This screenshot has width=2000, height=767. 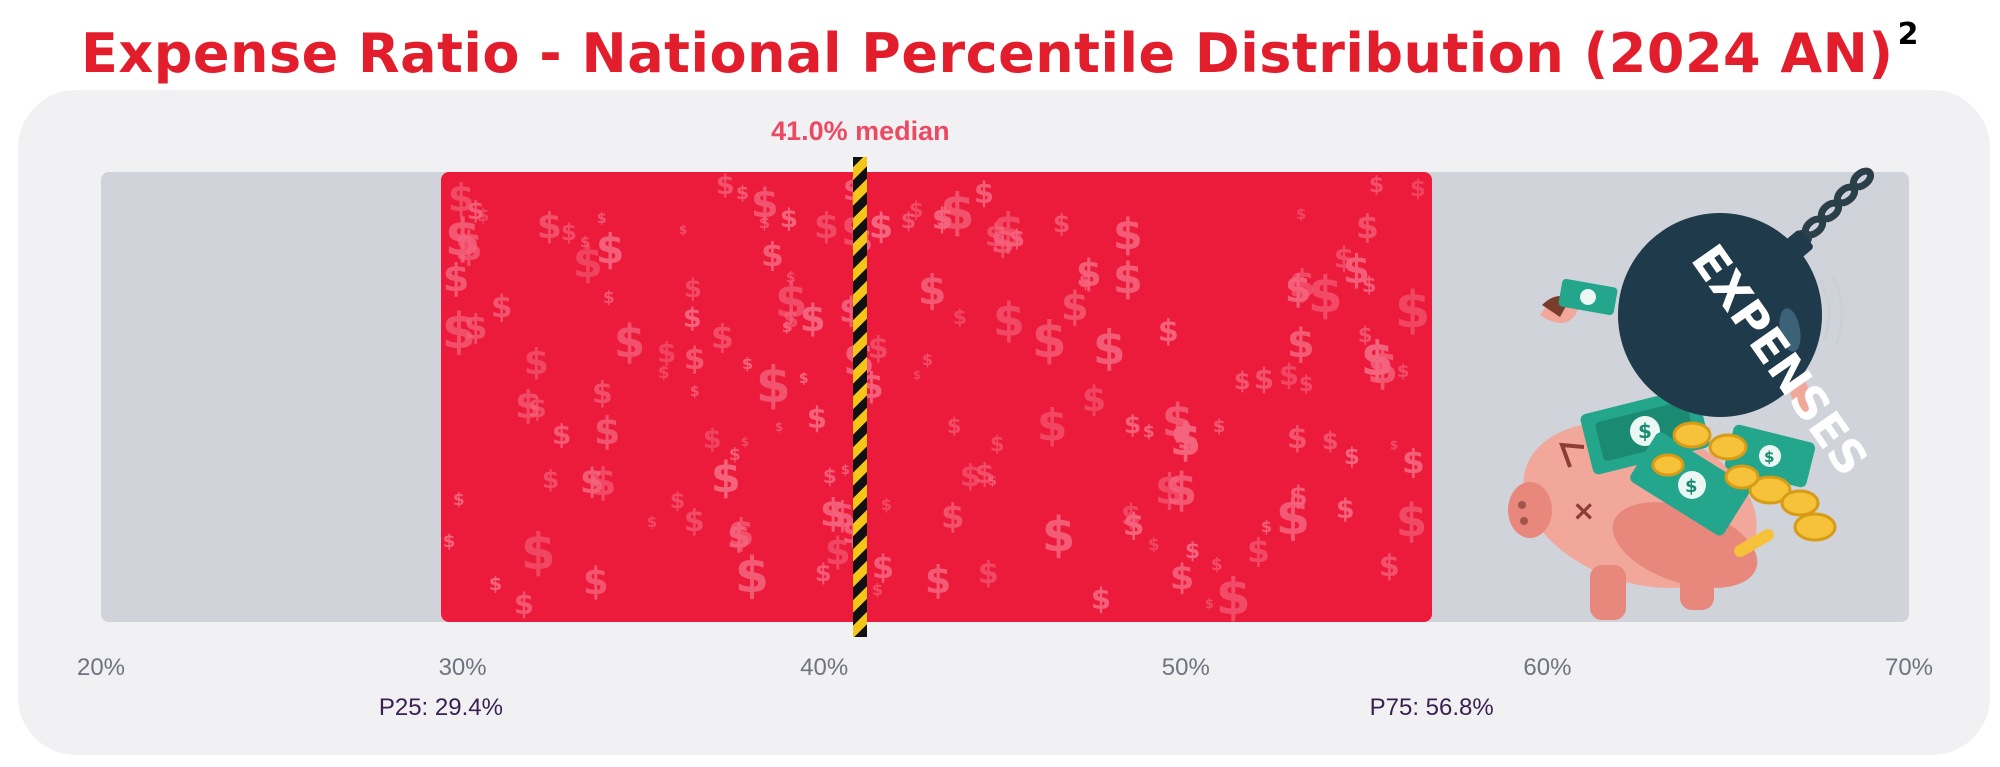 I want to click on median-marker-line, so click(x=860, y=397).